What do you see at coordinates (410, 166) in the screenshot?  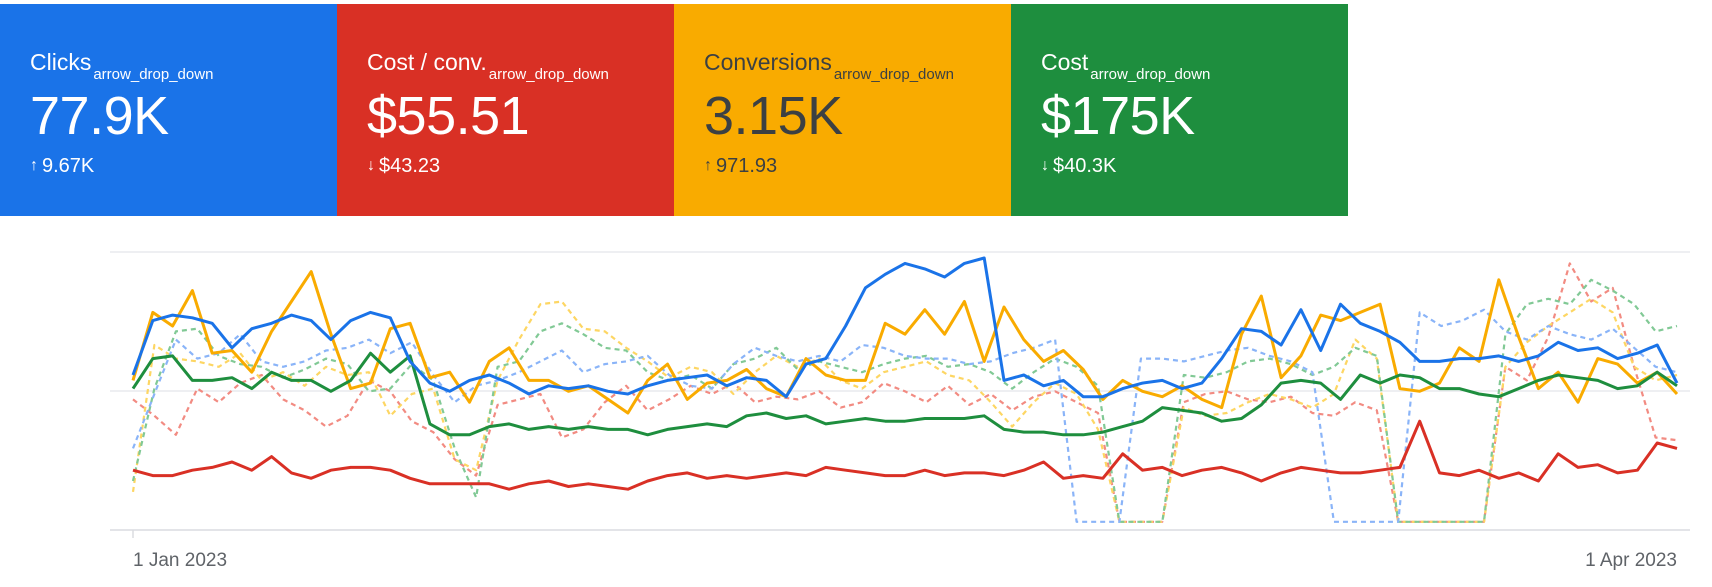 I see `card-delta-value: $43.23` at bounding box center [410, 166].